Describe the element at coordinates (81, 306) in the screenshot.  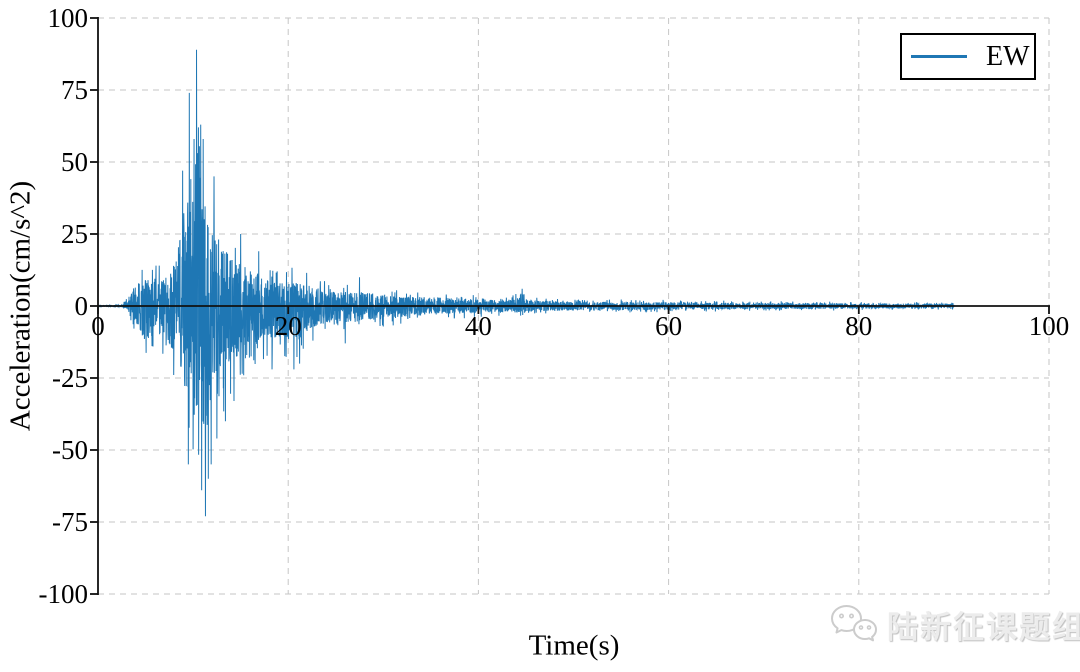
I see `y-tick-label: 0` at that location.